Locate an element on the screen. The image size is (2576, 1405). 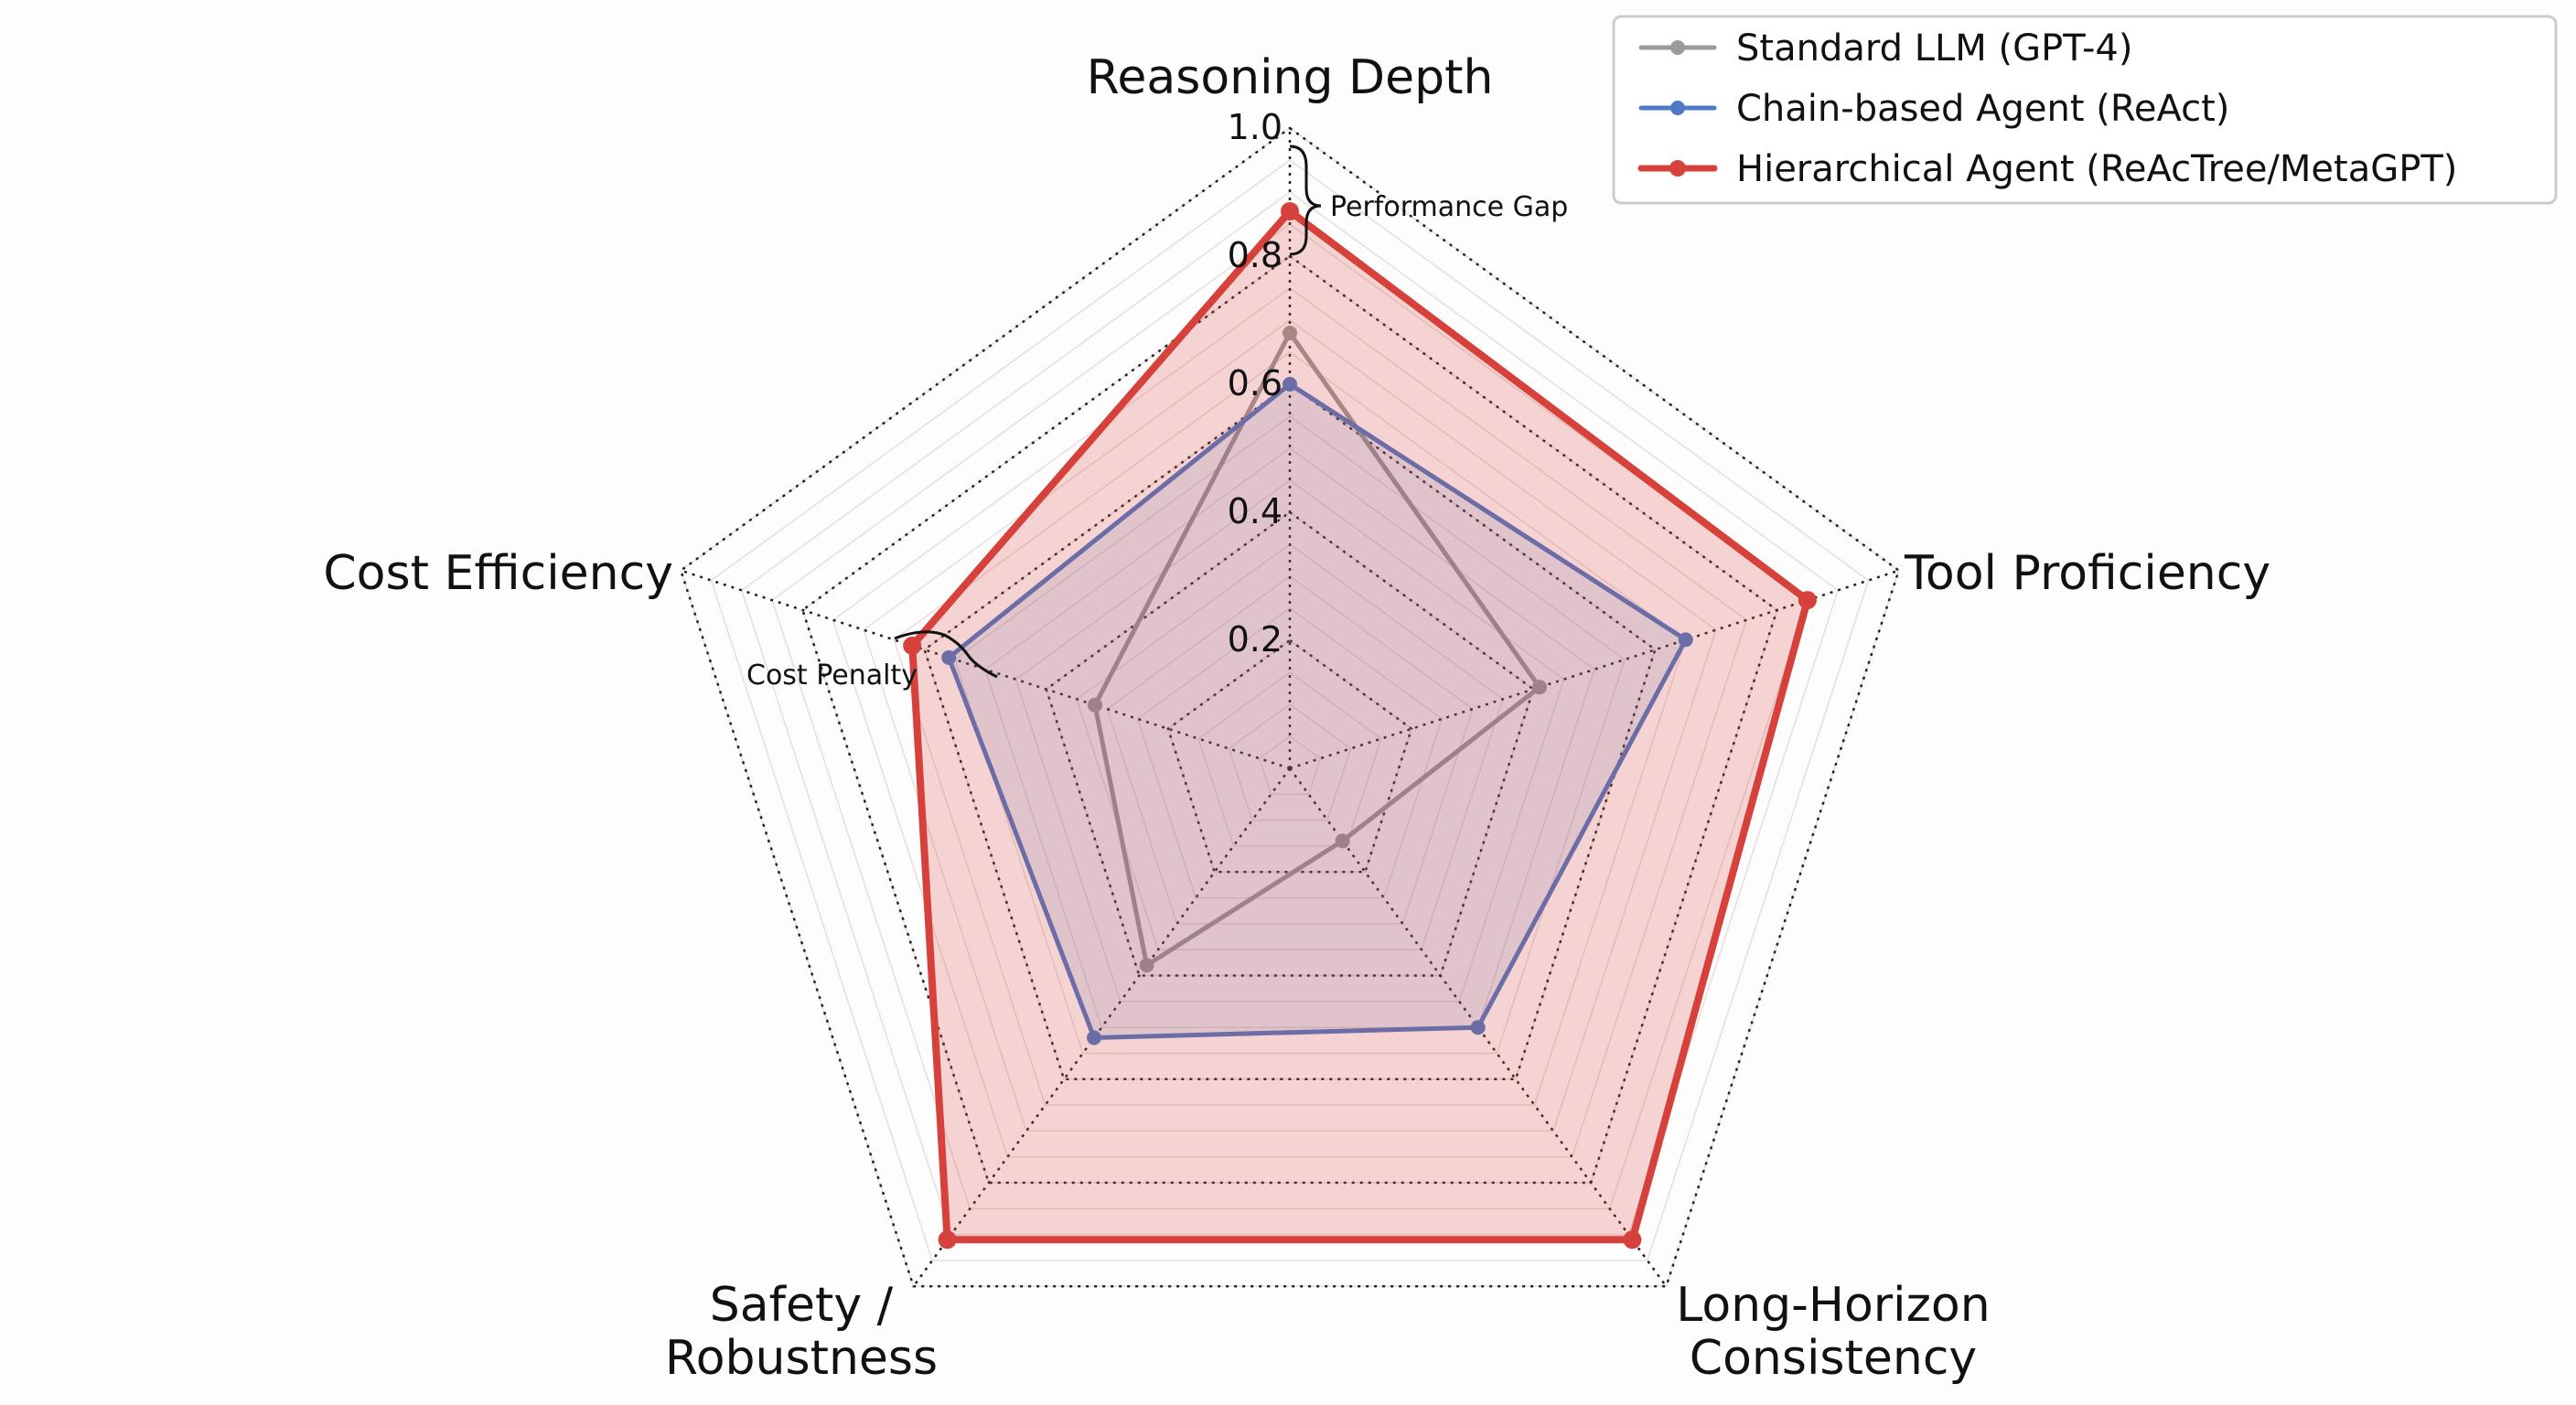
legend-label-chain-agent: Chain-based Agent (ReAct) is located at coordinates (1983, 109).